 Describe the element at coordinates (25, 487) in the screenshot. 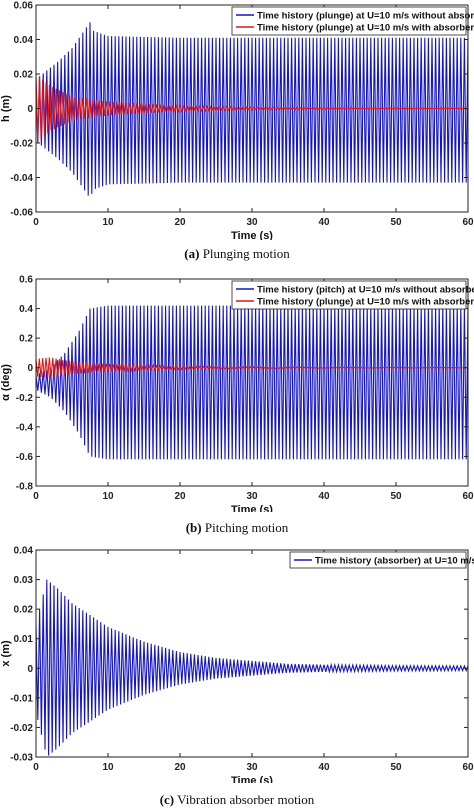

I see `y-tick-label: -0.8` at that location.